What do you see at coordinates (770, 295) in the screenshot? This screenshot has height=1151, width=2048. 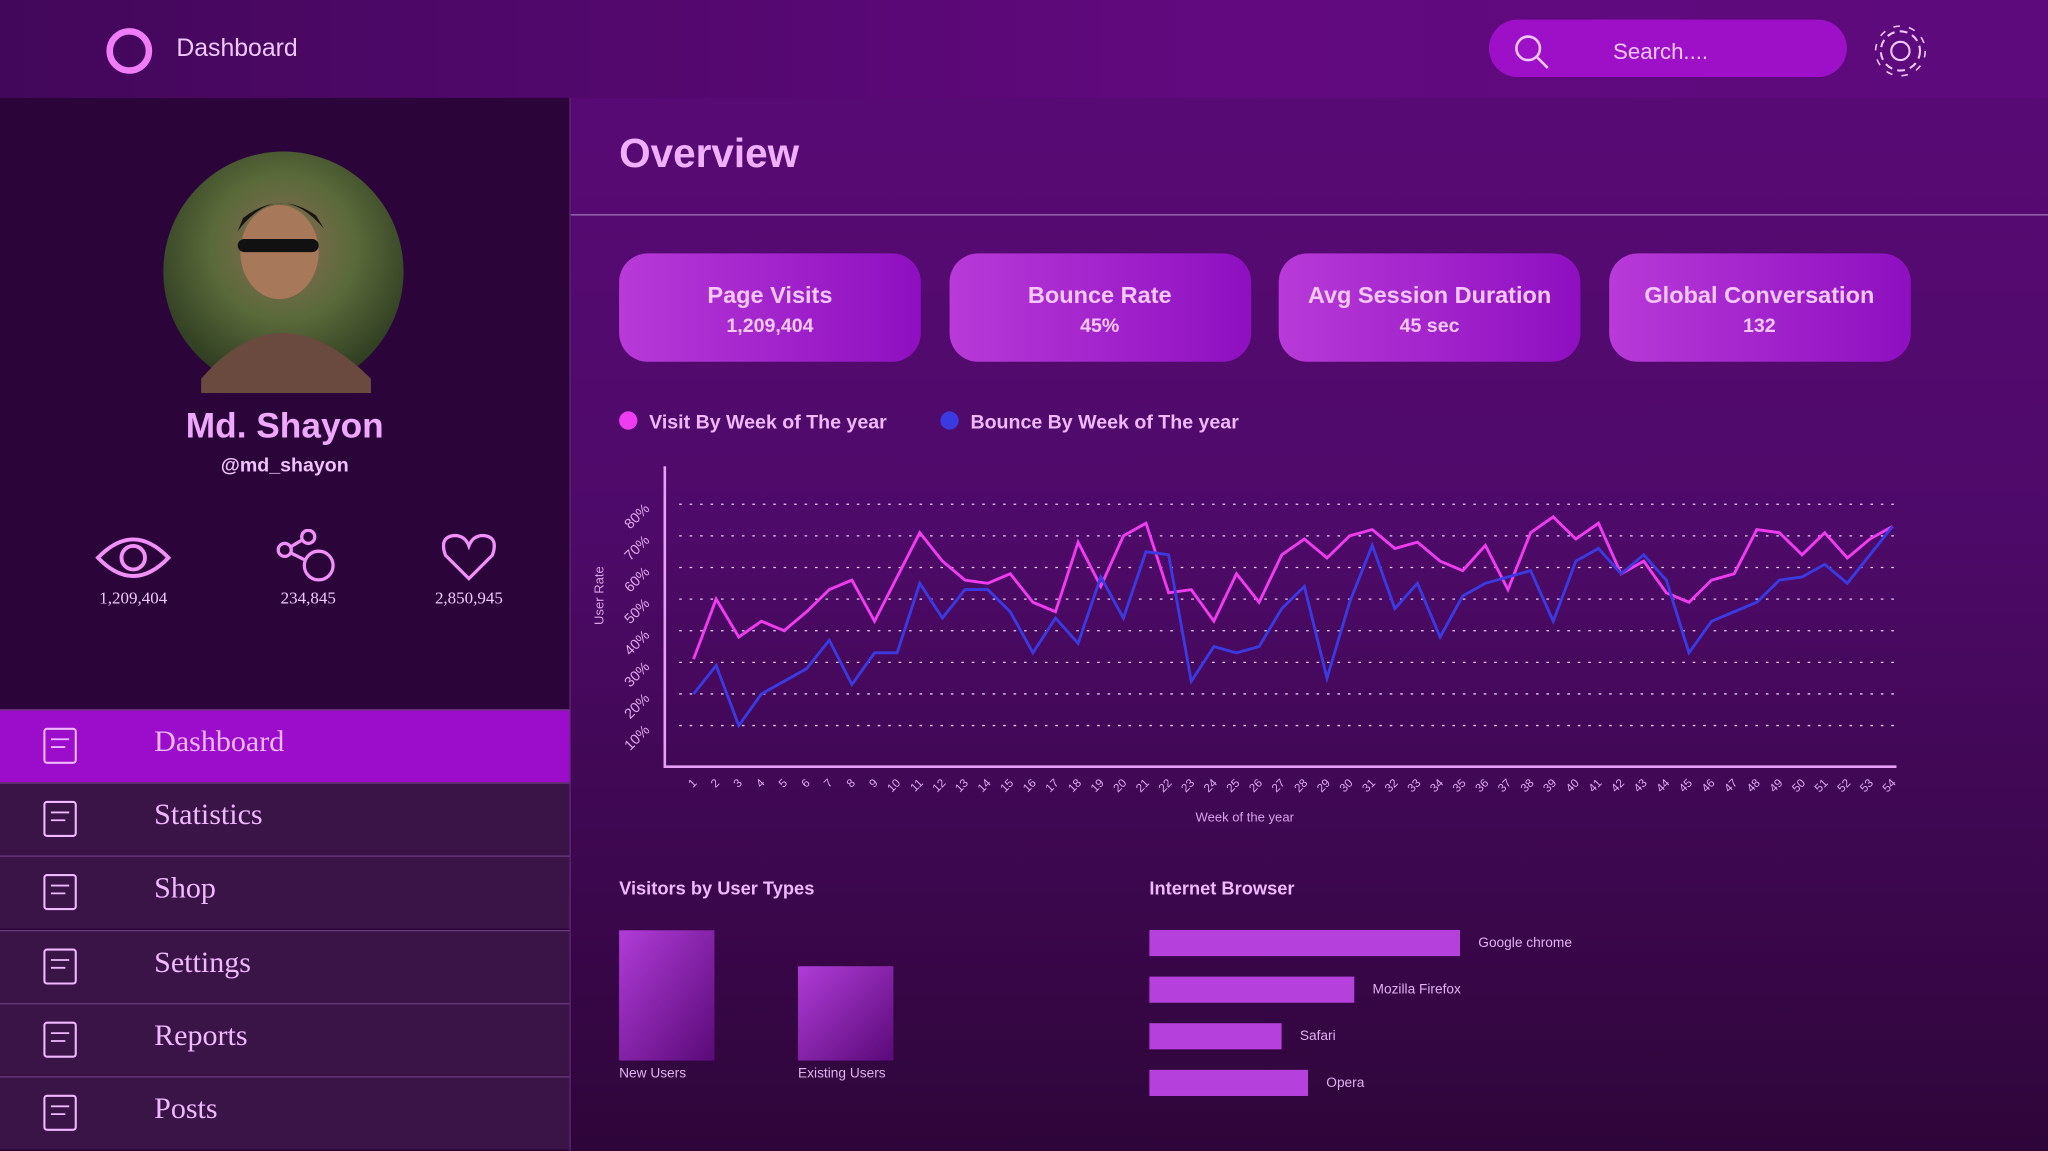 I see `kpi-label: Page Visits` at bounding box center [770, 295].